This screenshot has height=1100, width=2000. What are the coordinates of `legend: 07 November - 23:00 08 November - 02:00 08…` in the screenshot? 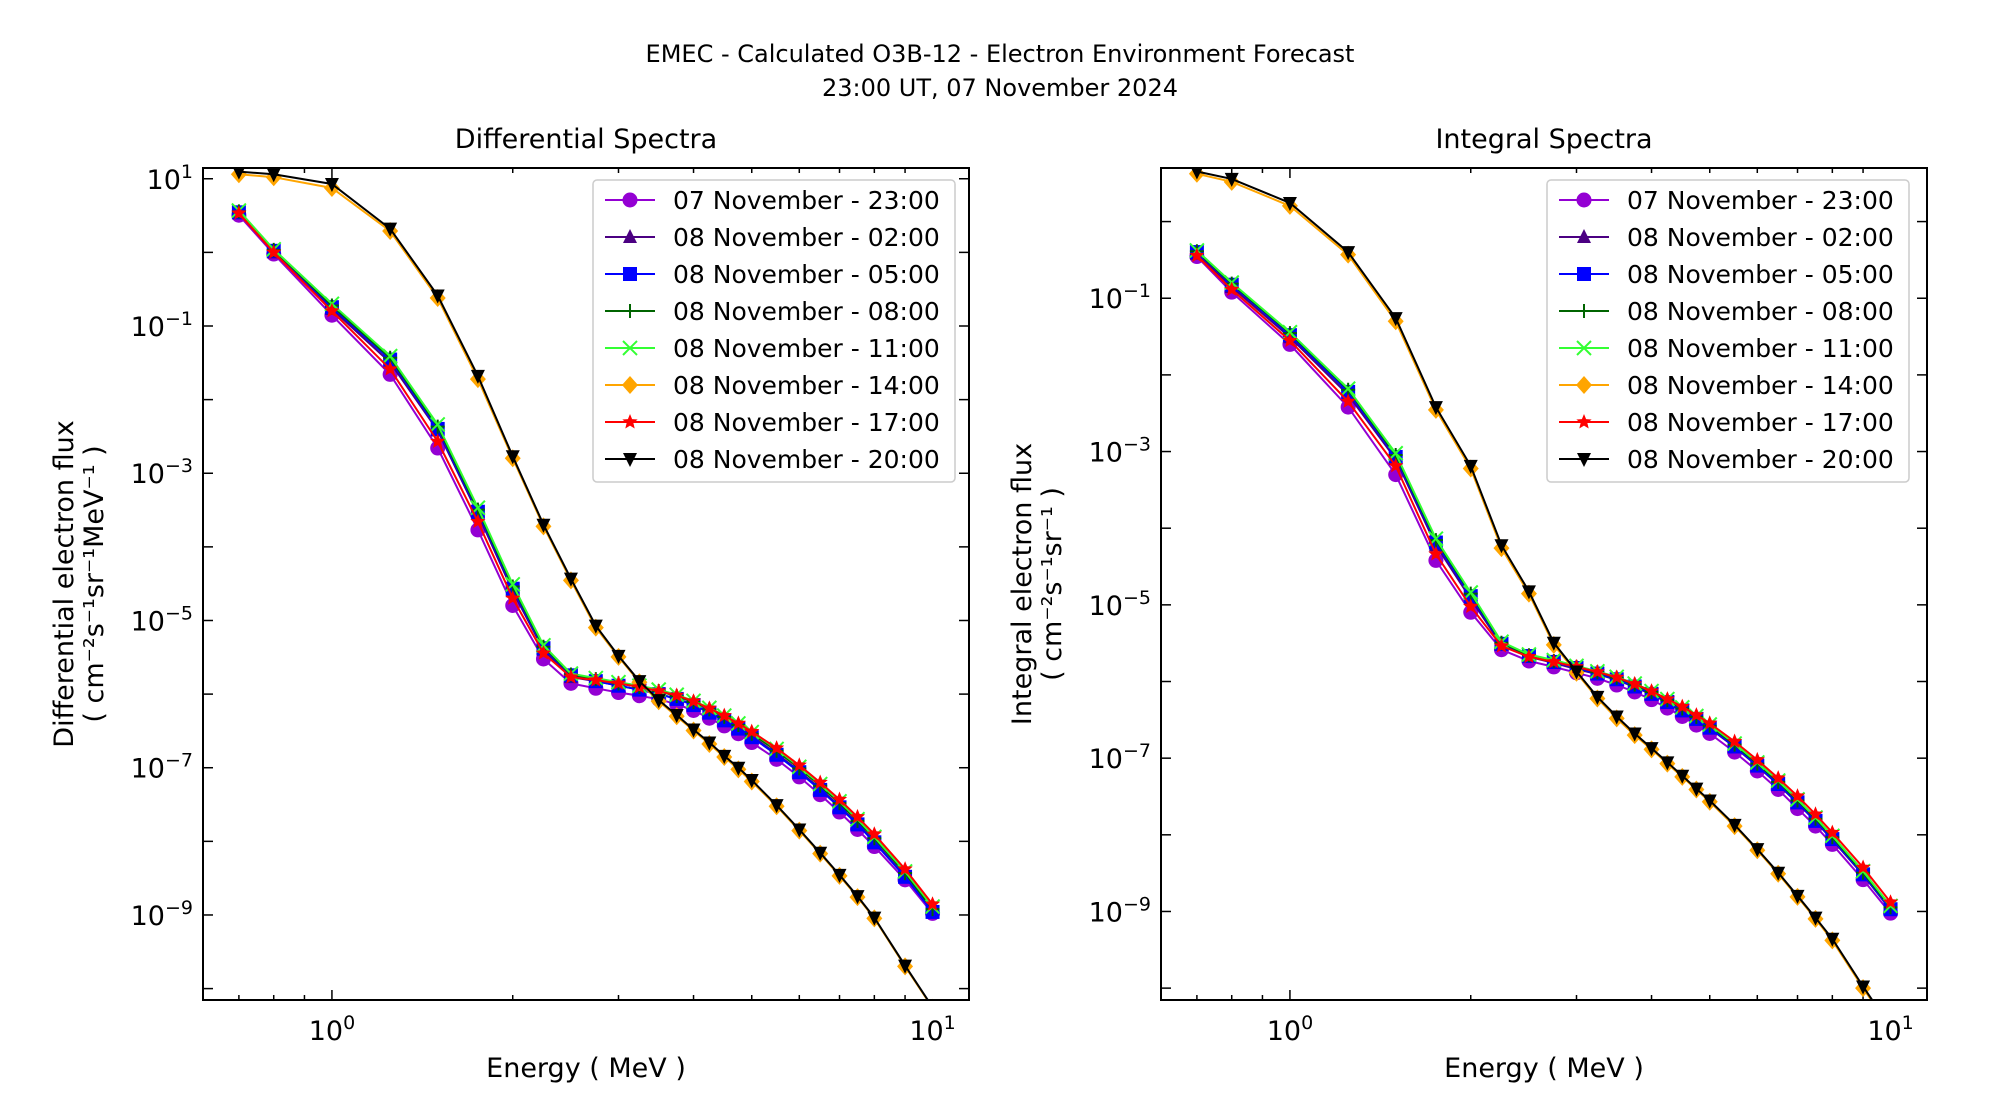 It's located at (1728, 331).